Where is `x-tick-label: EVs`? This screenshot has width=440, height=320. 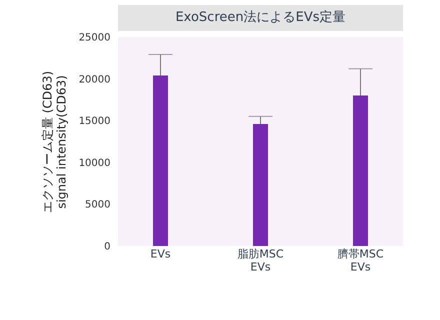
x-tick-label: EVs is located at coordinates (160, 254).